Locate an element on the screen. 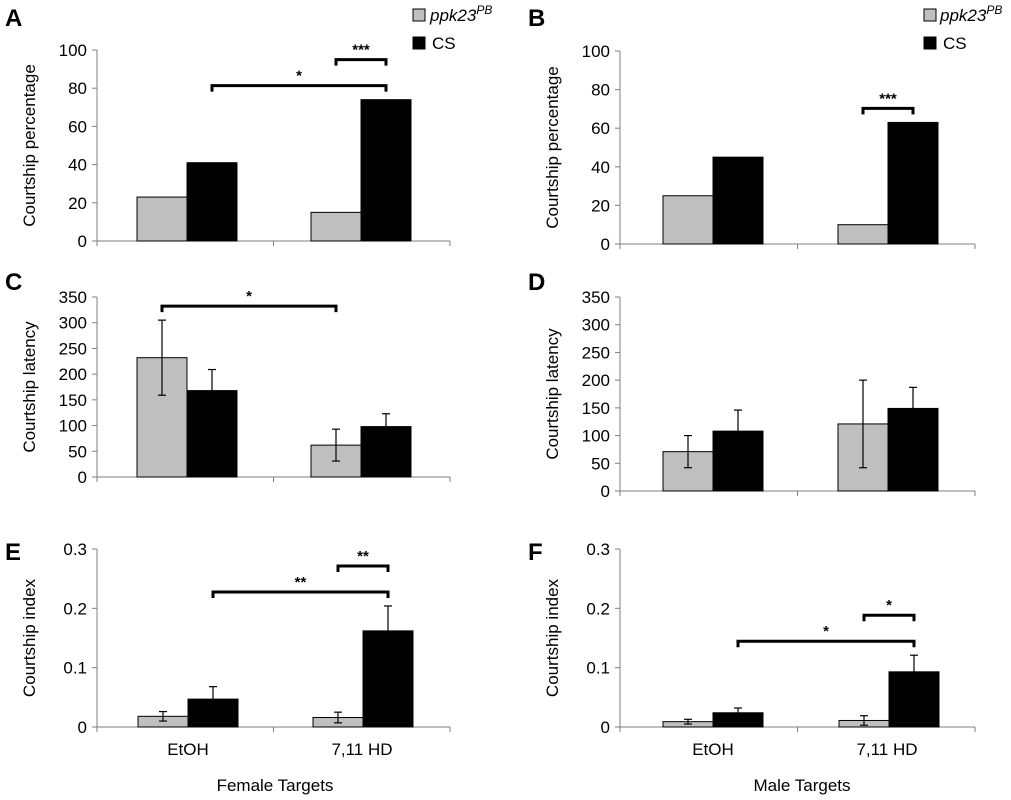 This screenshot has height=800, width=1011. panel-b: 0 20 40 60 80 100 Courtship percentage *** is located at coordinates (759, 148).